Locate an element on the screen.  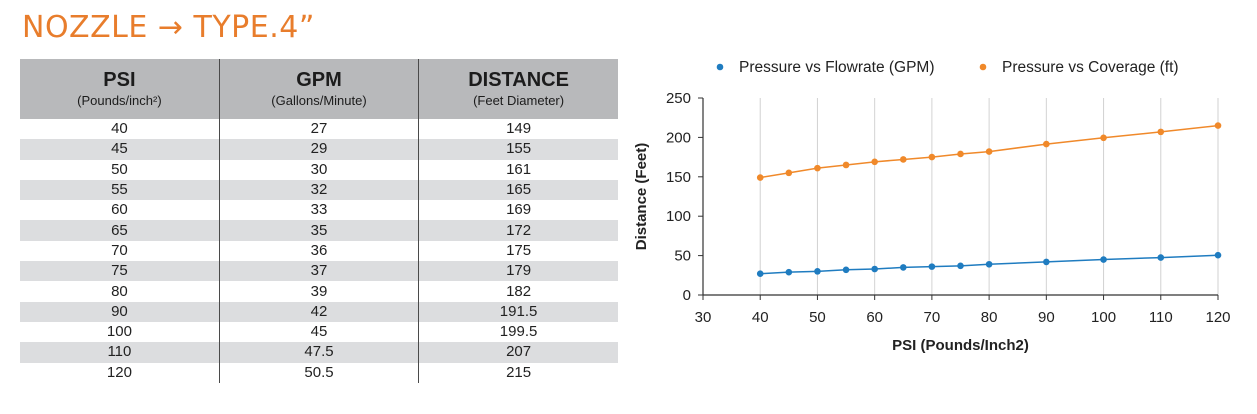
table-row: 90 42 191.5 is located at coordinates (319, 311).